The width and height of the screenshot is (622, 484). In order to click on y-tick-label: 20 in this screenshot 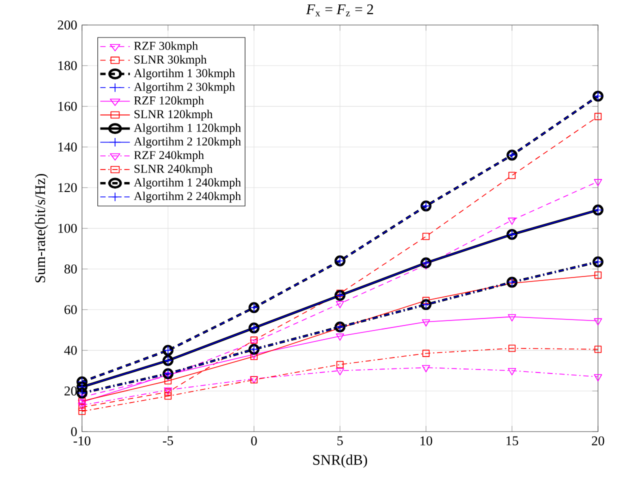, I will do `click(70, 391)`.